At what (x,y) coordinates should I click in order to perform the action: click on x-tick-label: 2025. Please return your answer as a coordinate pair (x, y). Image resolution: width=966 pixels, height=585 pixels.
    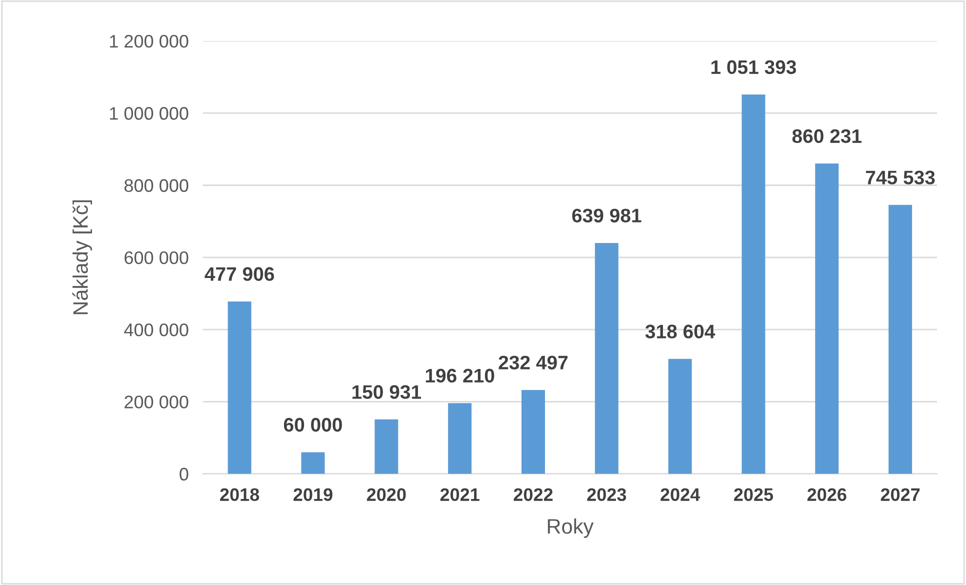
    Looking at the image, I should click on (754, 494).